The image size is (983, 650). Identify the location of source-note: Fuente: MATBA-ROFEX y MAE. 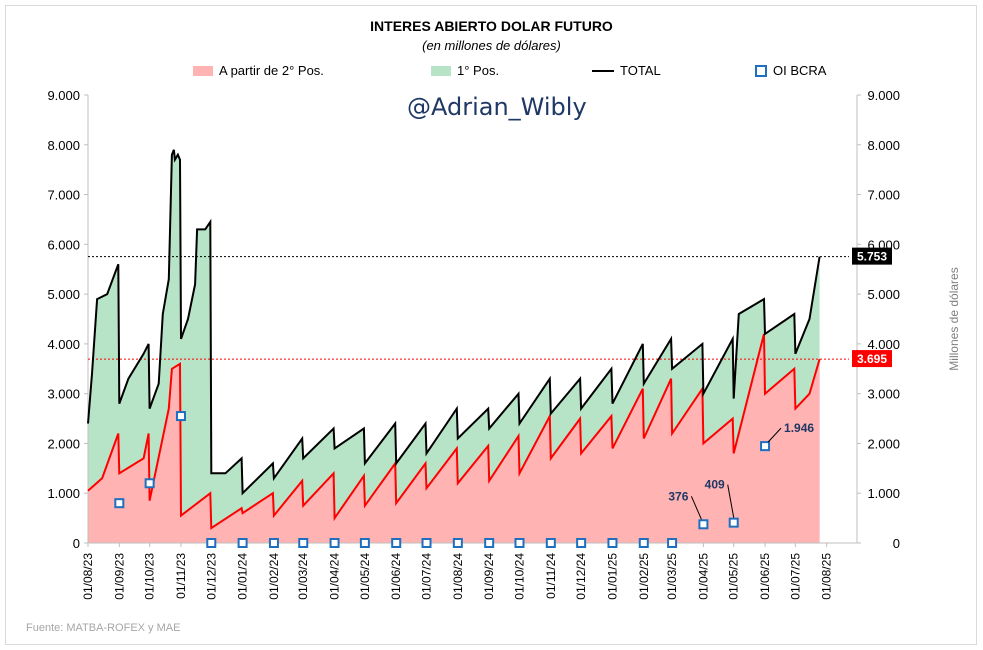
(103, 628).